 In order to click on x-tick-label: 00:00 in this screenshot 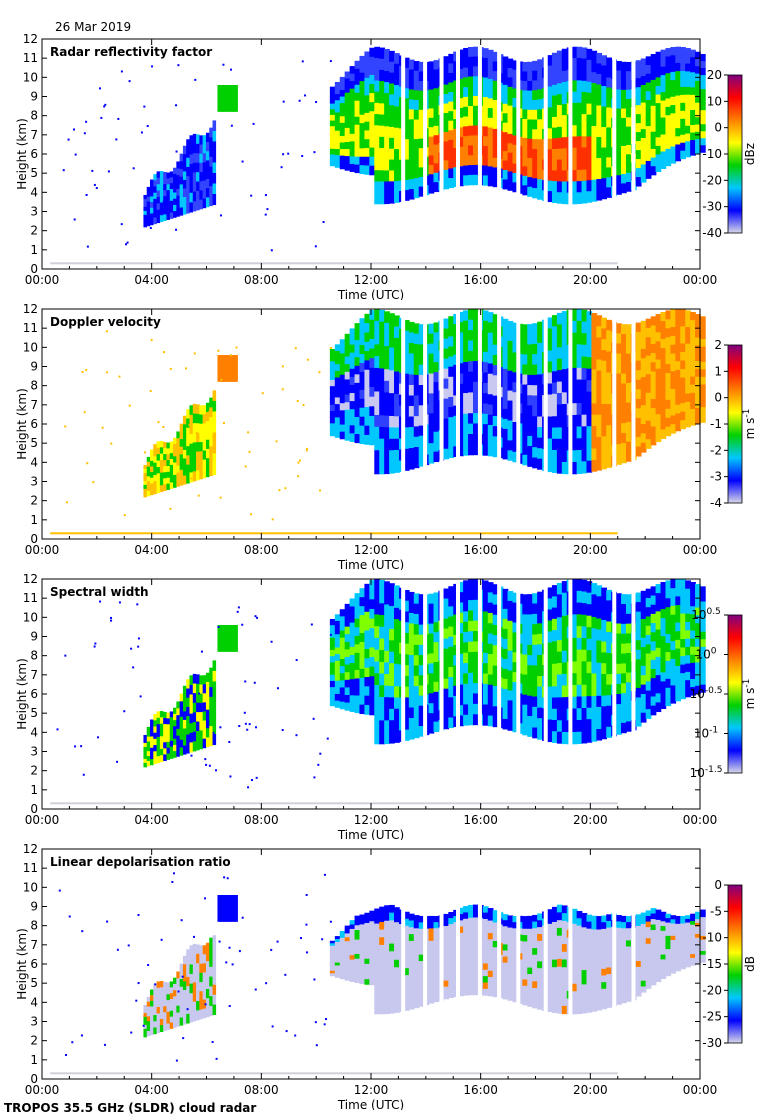, I will do `click(700, 280)`.